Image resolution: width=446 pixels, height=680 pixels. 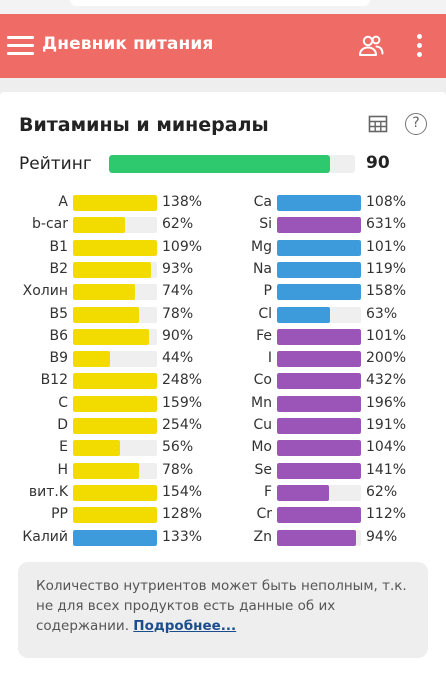 I want to click on nutrient-percent: 93%, so click(x=178, y=268).